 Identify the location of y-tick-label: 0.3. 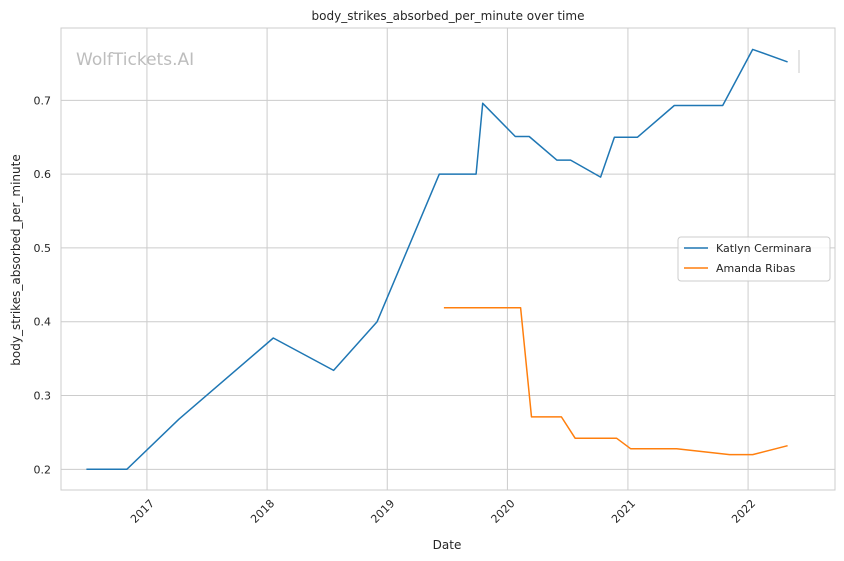
(43, 396).